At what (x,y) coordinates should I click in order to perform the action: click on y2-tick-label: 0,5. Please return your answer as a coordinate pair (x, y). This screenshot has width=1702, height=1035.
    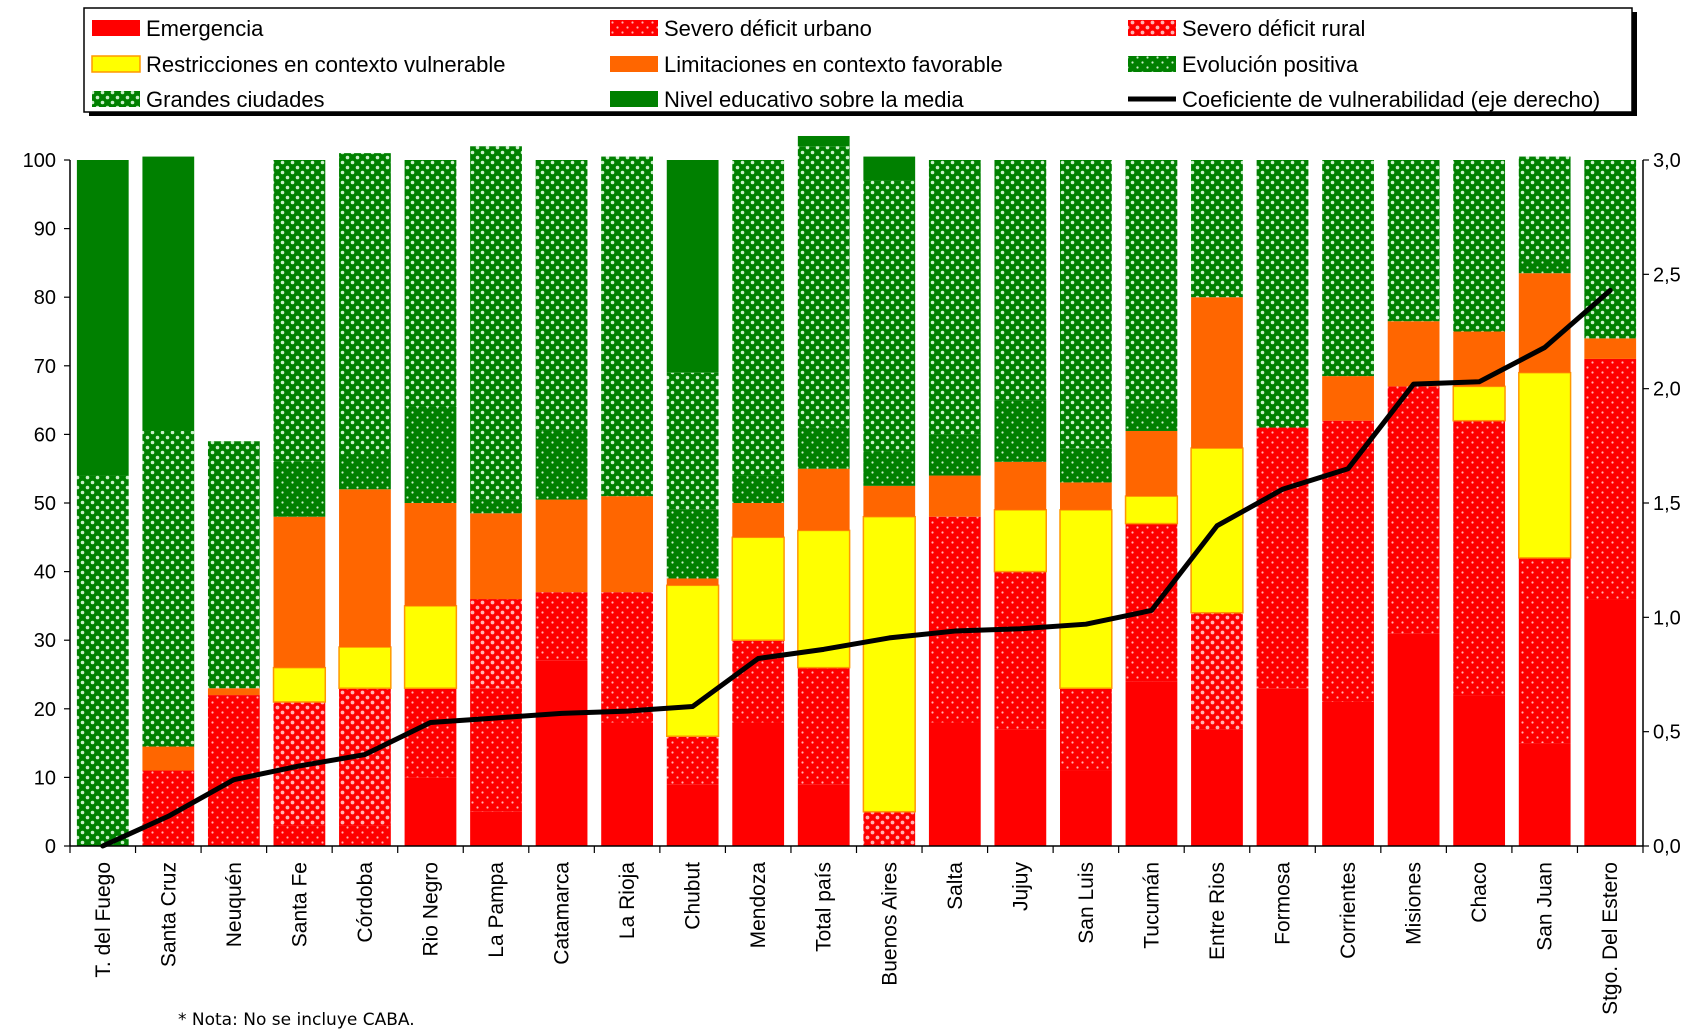
    Looking at the image, I should click on (1667, 733).